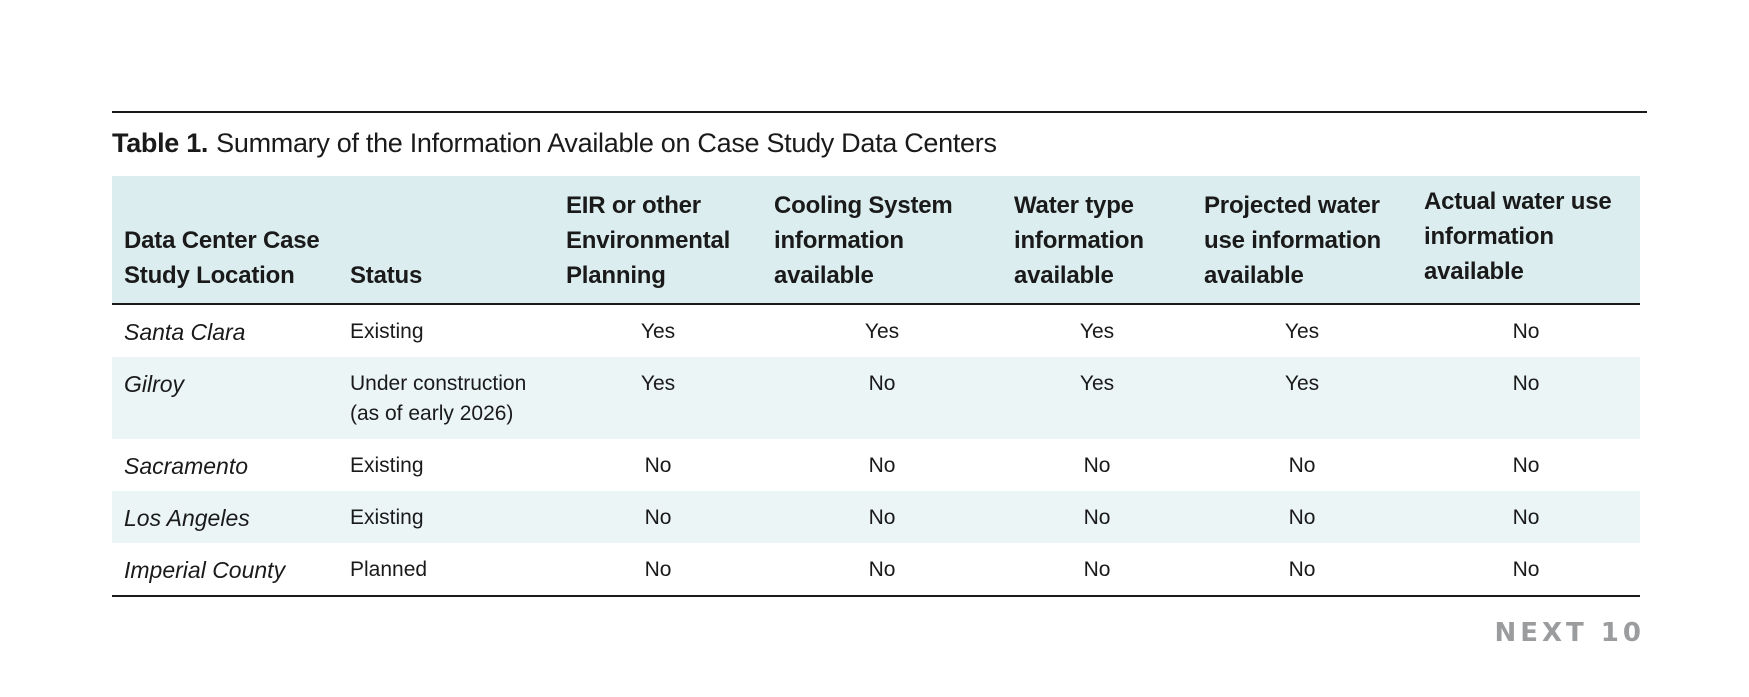 The width and height of the screenshot is (1749, 697). Describe the element at coordinates (882, 331) in the screenshot. I see `cell-cooling: Yes` at that location.